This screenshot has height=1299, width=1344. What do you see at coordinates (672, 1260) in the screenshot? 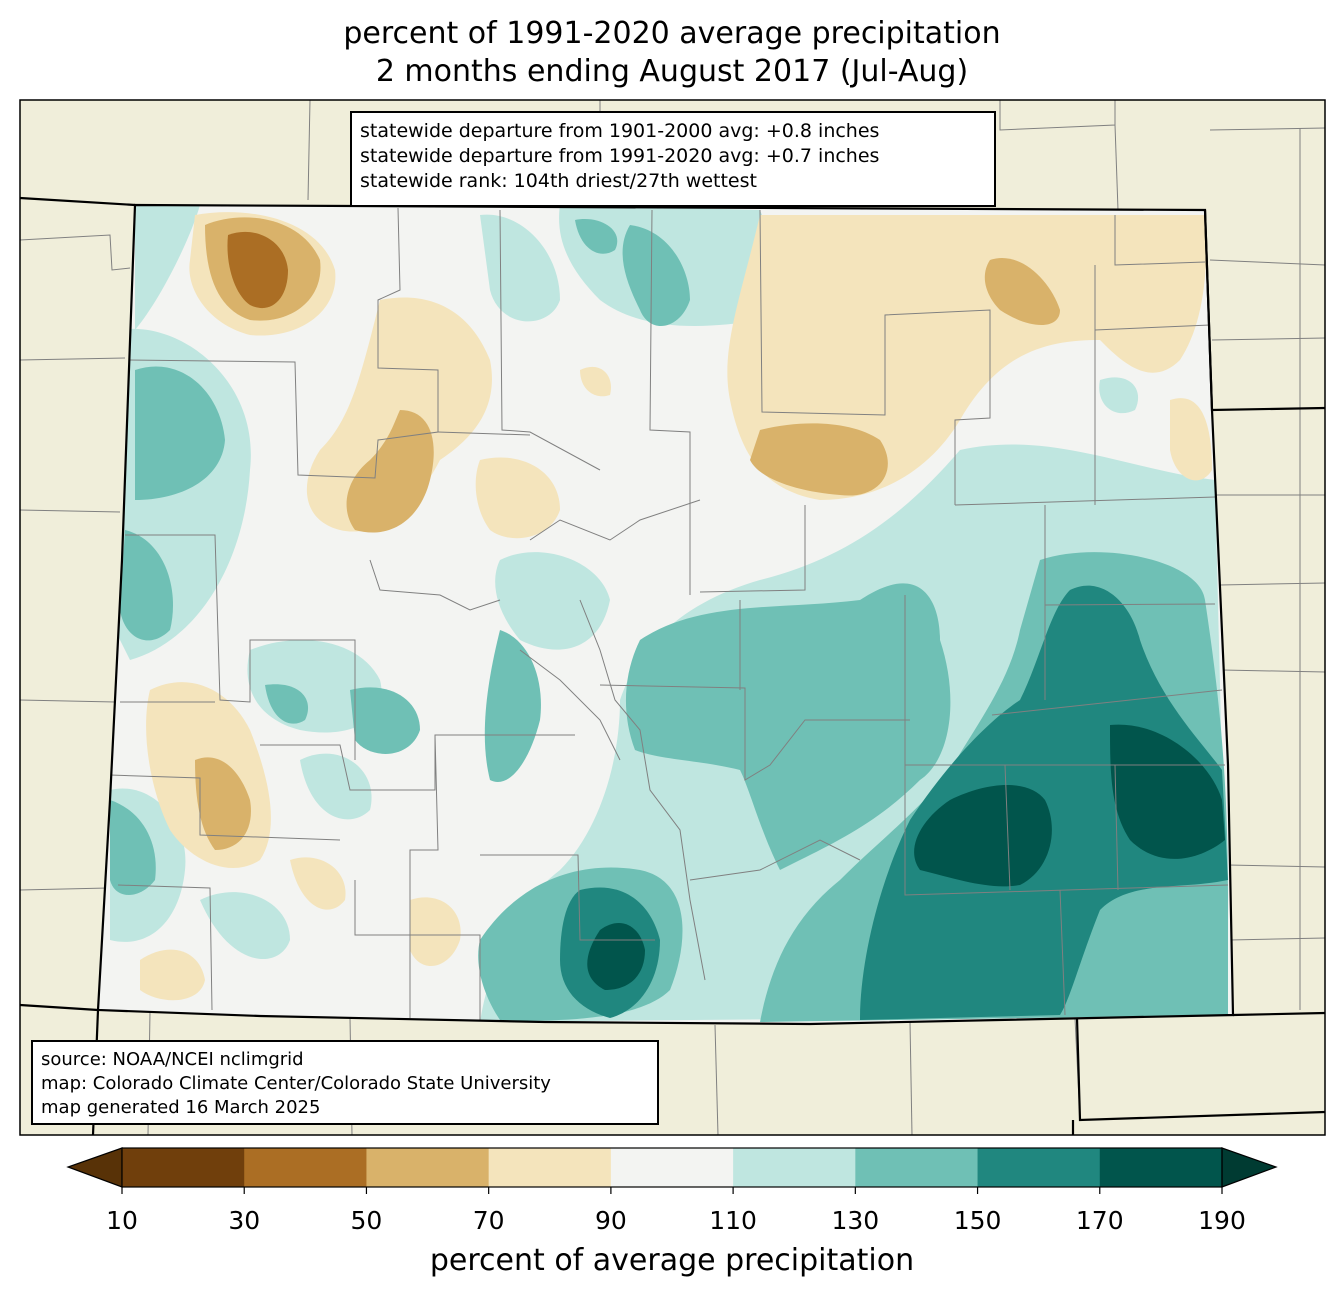
I see `colorbar-label: percent of average precipitation` at bounding box center [672, 1260].